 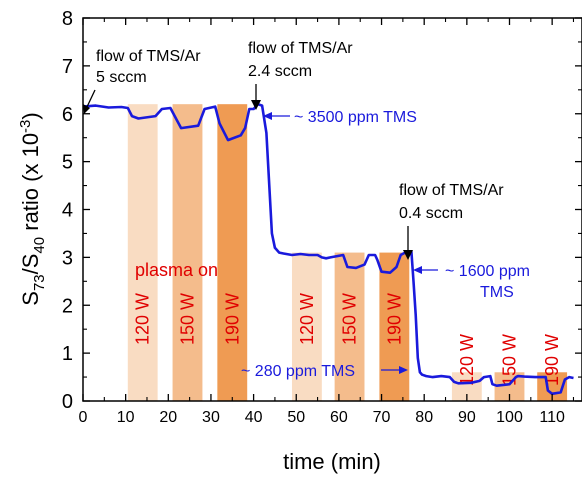 What do you see at coordinates (148, 56) in the screenshot?
I see `flow1-line1: flow of TMS/Ar` at bounding box center [148, 56].